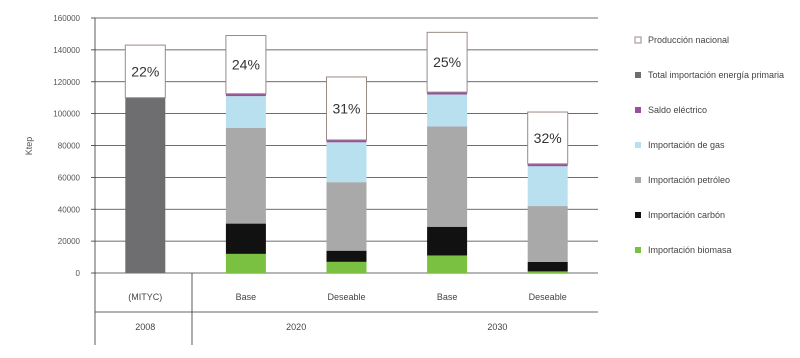  What do you see at coordinates (296, 327) in the screenshot?
I see `group-label: 2020` at bounding box center [296, 327].